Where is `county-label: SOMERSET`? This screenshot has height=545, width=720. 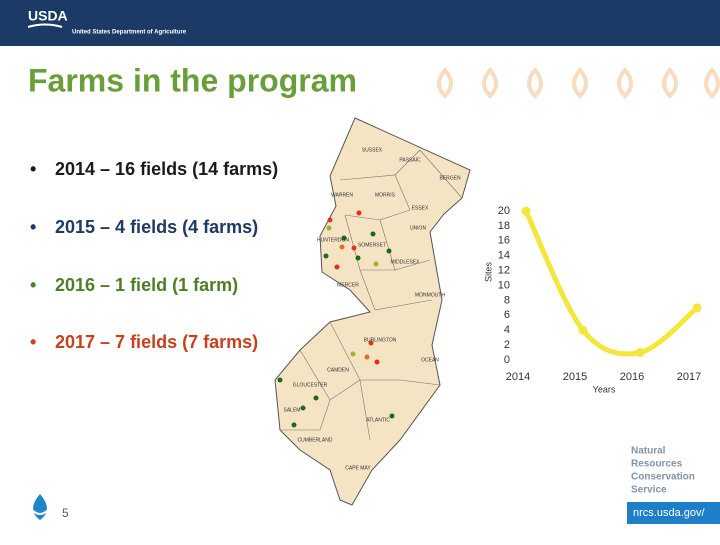
county-label: SOMERSET is located at coordinates (372, 245).